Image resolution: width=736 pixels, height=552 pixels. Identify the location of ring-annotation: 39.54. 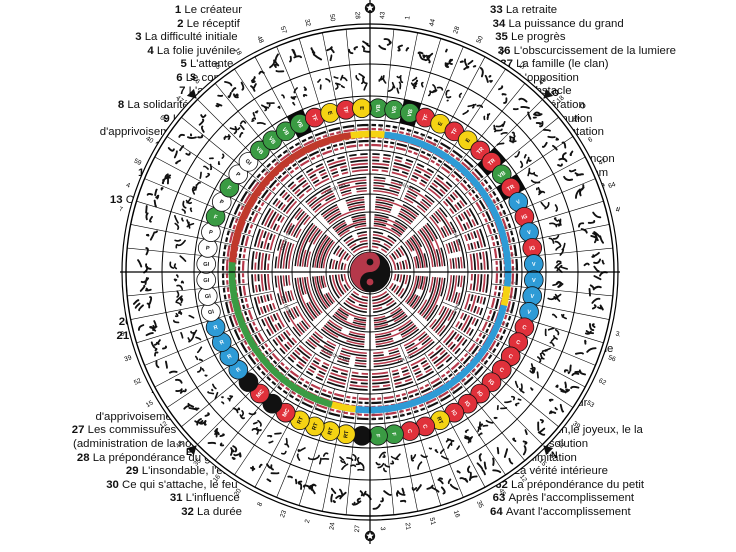
(280, 384).